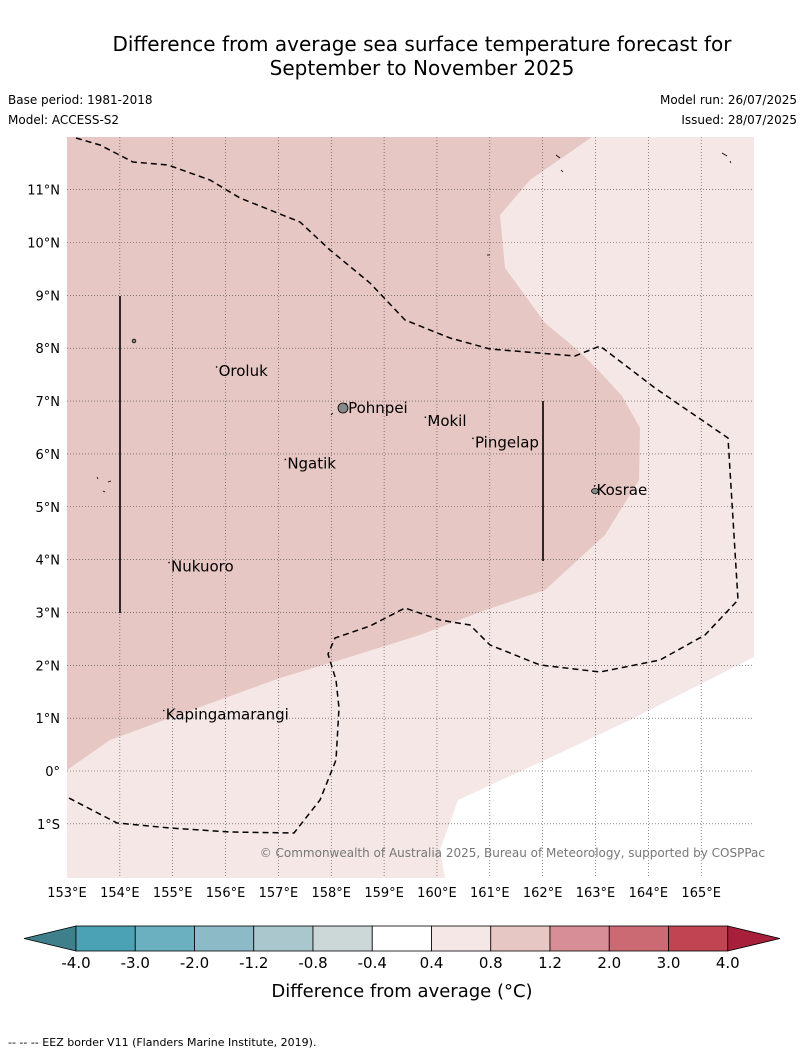 The width and height of the screenshot is (804, 1058). I want to click on lon-tick-label: 162°E, so click(543, 893).